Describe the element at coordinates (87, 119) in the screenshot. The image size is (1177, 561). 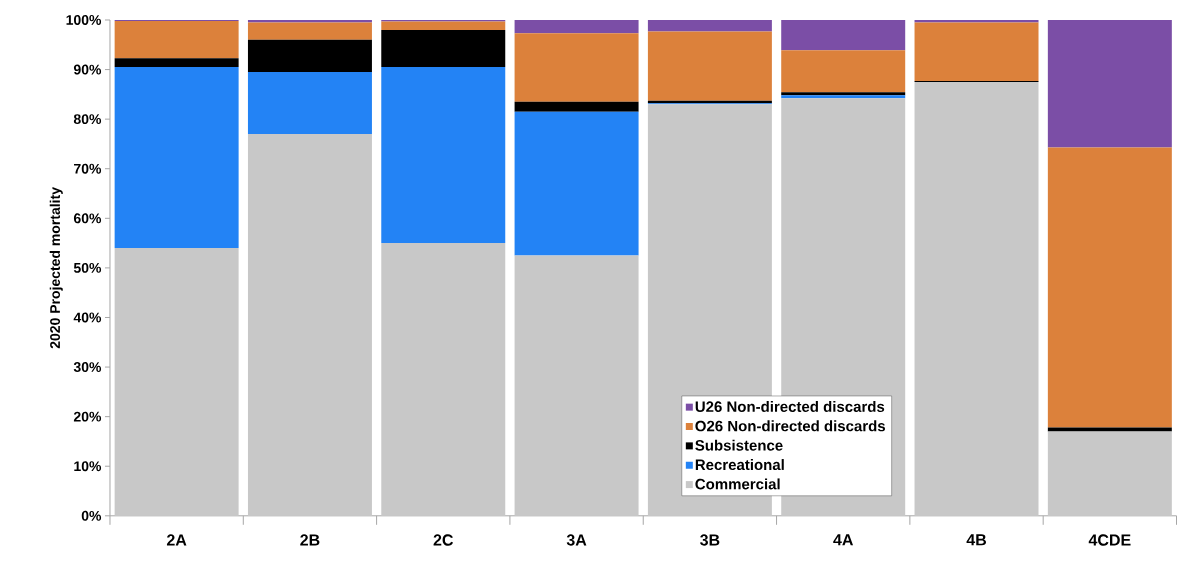
I see `y-tick-label: 80%` at that location.